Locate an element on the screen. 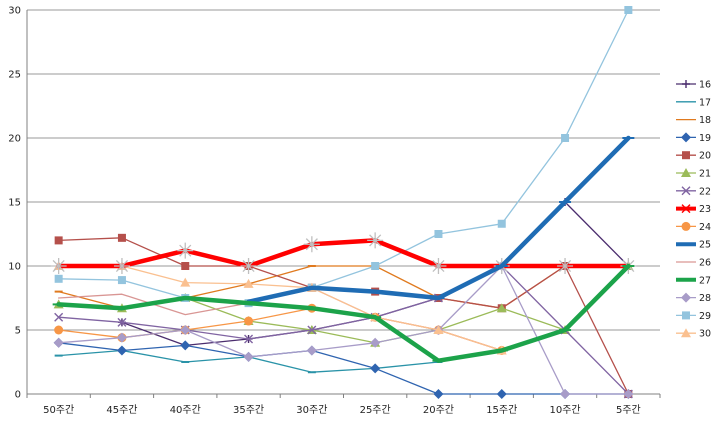 The height and width of the screenshot is (425, 720). legend-label: 20 is located at coordinates (705, 156).